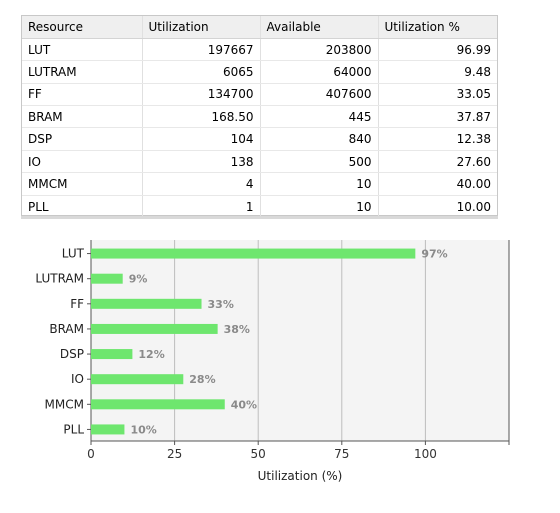  Describe the element at coordinates (143, 429) in the screenshot. I see `data-label: 10%` at that location.